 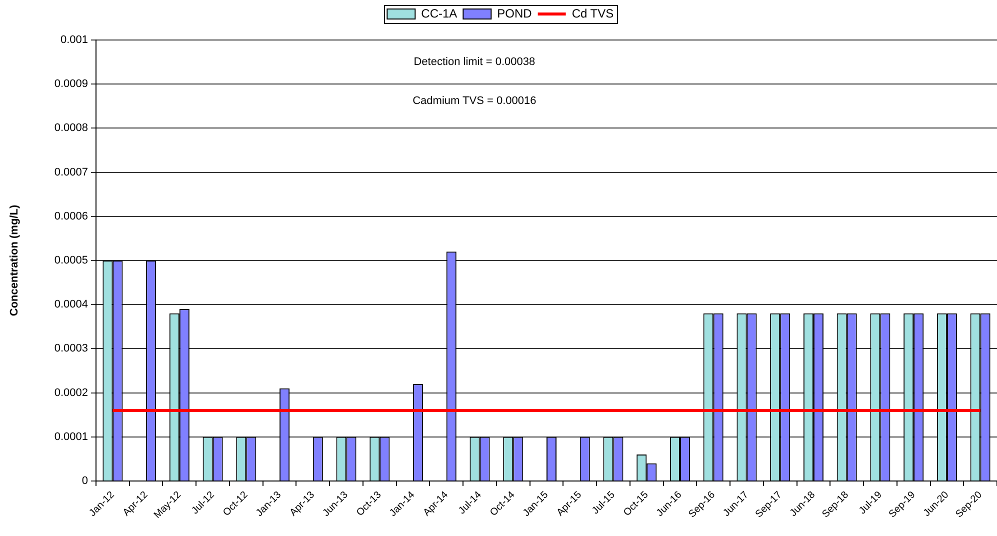 What do you see at coordinates (71, 436) in the screenshot?
I see `y-tick-label: 0.0001` at bounding box center [71, 436].